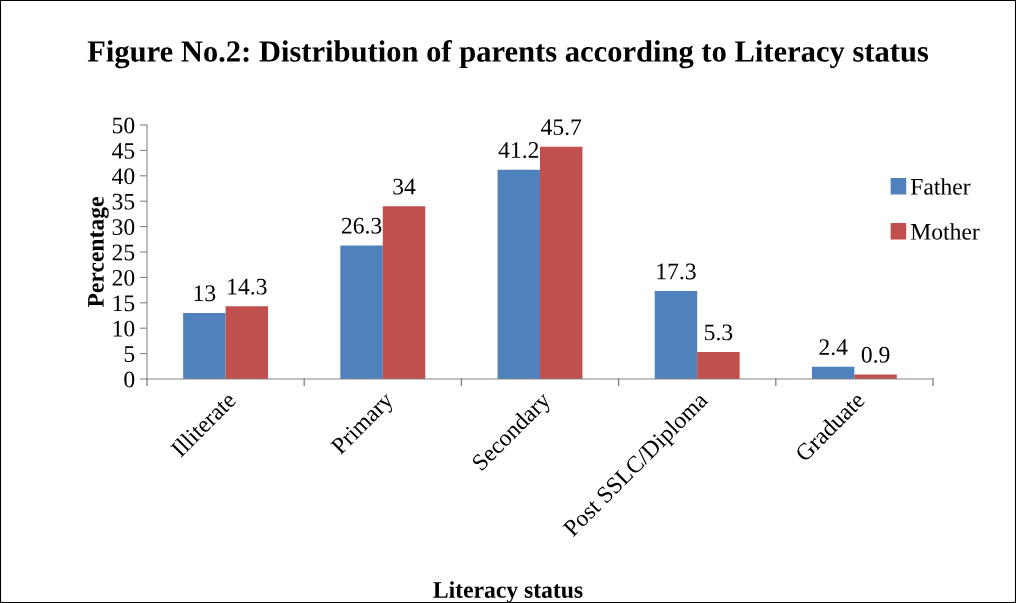 The width and height of the screenshot is (1016, 603). What do you see at coordinates (123, 176) in the screenshot?
I see `y-tick-label: 40` at bounding box center [123, 176].